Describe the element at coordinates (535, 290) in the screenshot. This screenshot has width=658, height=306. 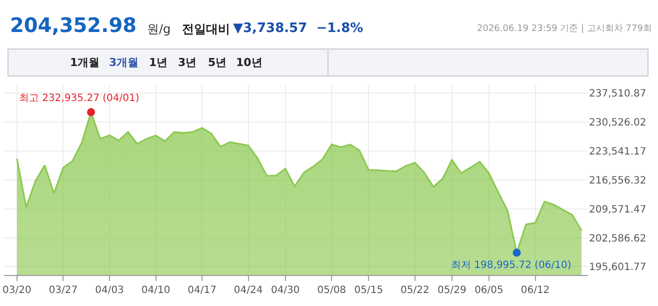
I see `x-tick-label: 06/12` at that location.